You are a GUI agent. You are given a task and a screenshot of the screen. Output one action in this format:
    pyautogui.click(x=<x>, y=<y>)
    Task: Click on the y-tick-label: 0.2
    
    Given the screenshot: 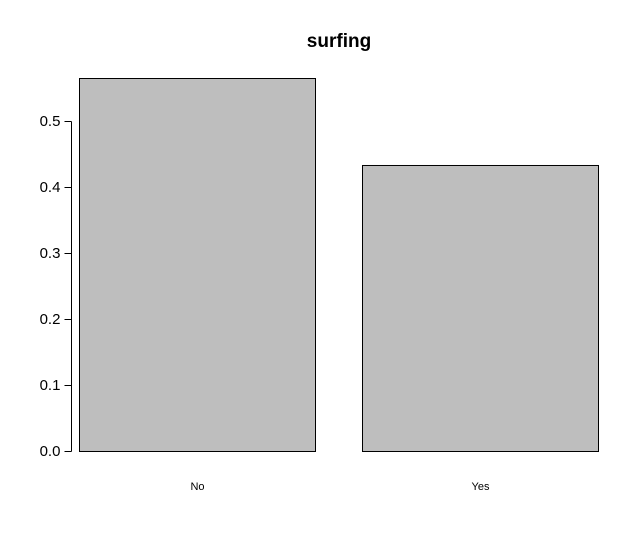 What is the action you would take?
    pyautogui.click(x=50, y=319)
    